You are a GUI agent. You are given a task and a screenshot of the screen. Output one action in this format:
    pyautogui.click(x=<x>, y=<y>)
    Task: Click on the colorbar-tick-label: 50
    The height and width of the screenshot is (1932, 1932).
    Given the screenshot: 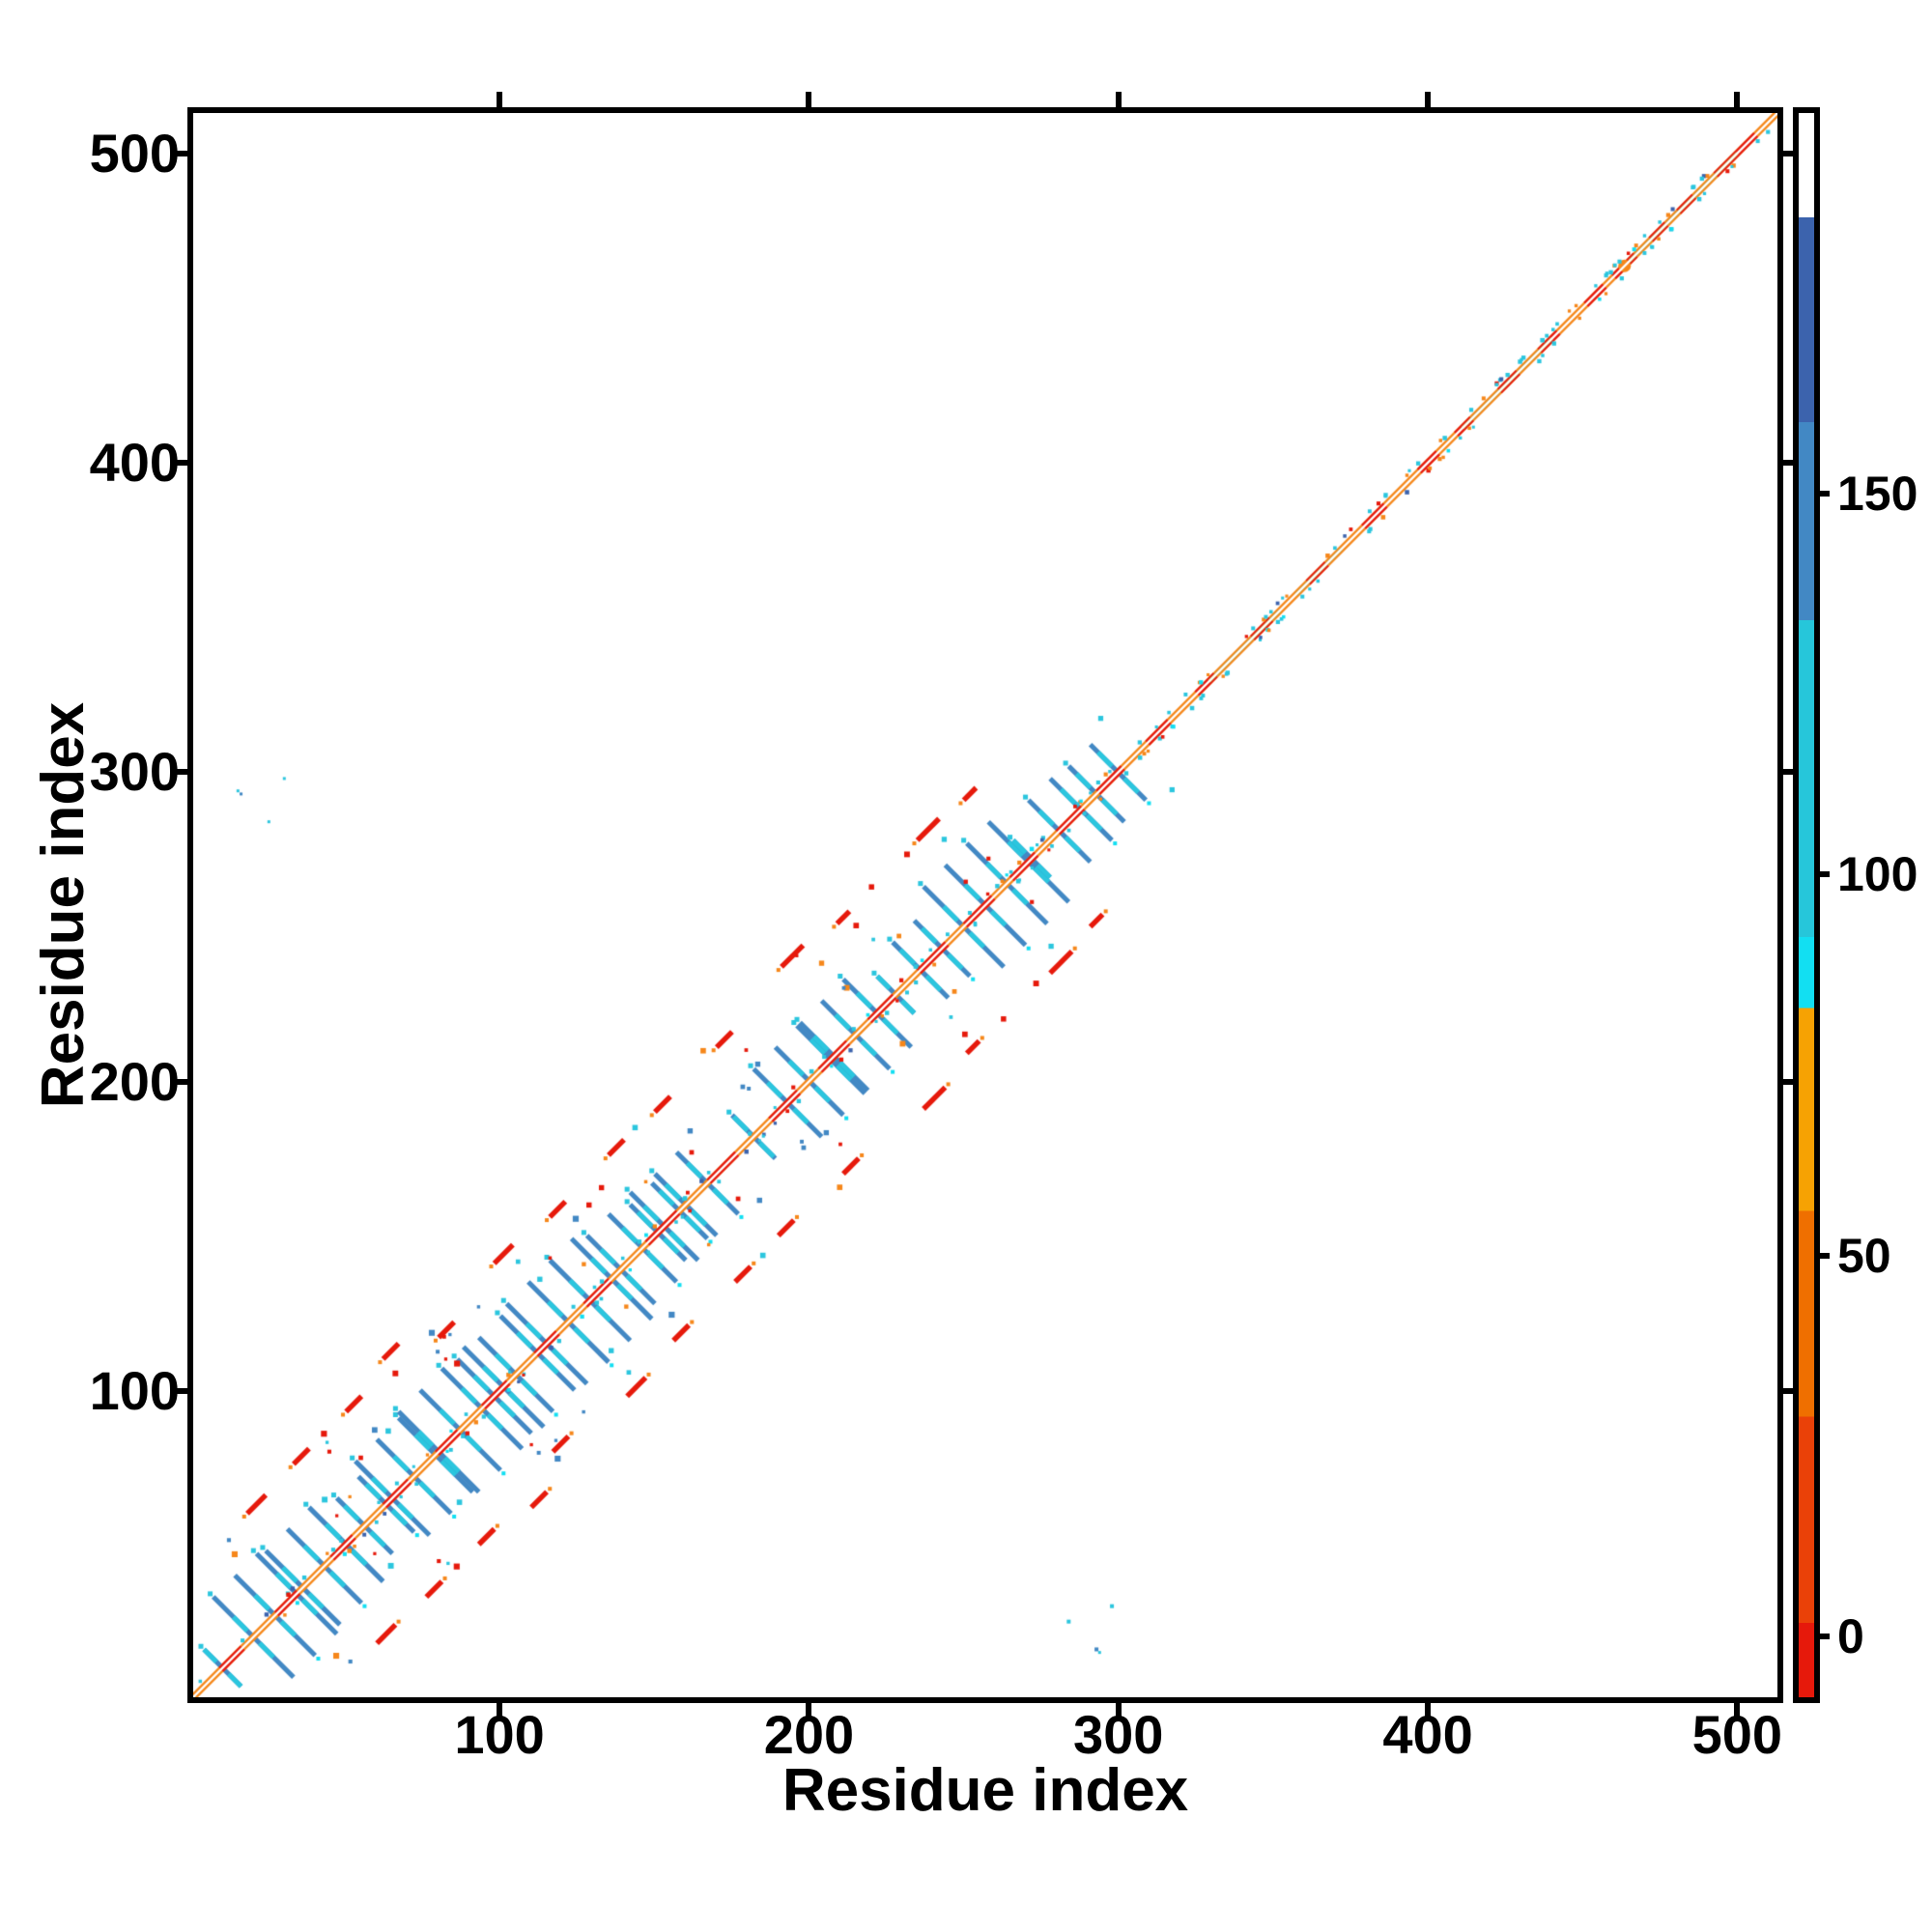 What is the action you would take?
    pyautogui.click(x=1864, y=1255)
    